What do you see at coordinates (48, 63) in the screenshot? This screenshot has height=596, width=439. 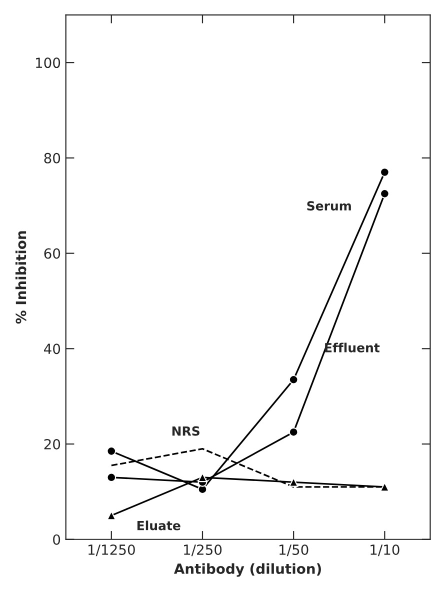 I see `y-tick-label: 100` at bounding box center [48, 63].